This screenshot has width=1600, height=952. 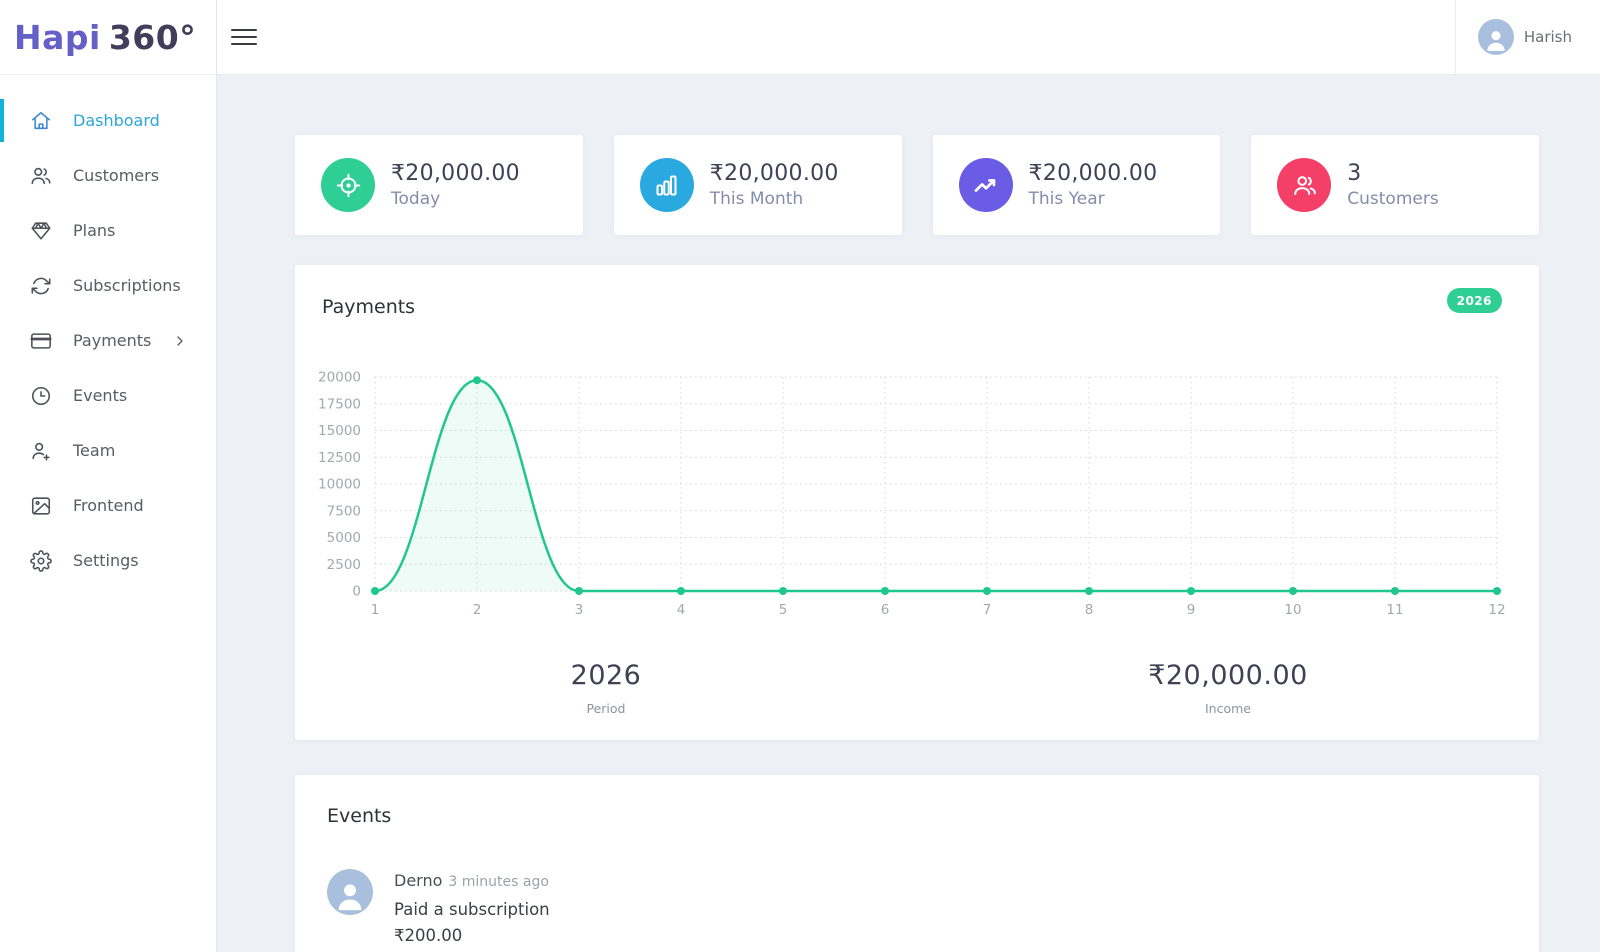 What do you see at coordinates (681, 610) in the screenshot?
I see `svg-text: 4` at bounding box center [681, 610].